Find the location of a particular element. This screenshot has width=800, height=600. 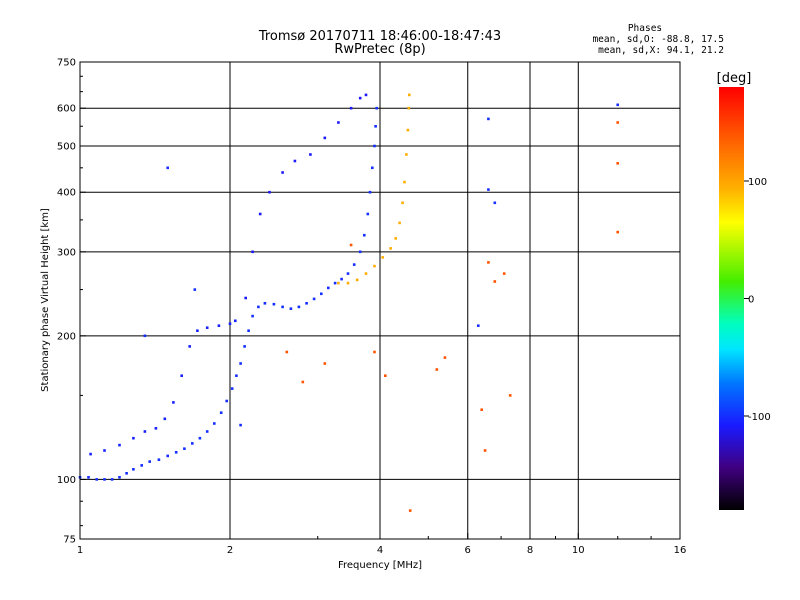

y-tick-label-6: 600 is located at coordinates (66, 109).